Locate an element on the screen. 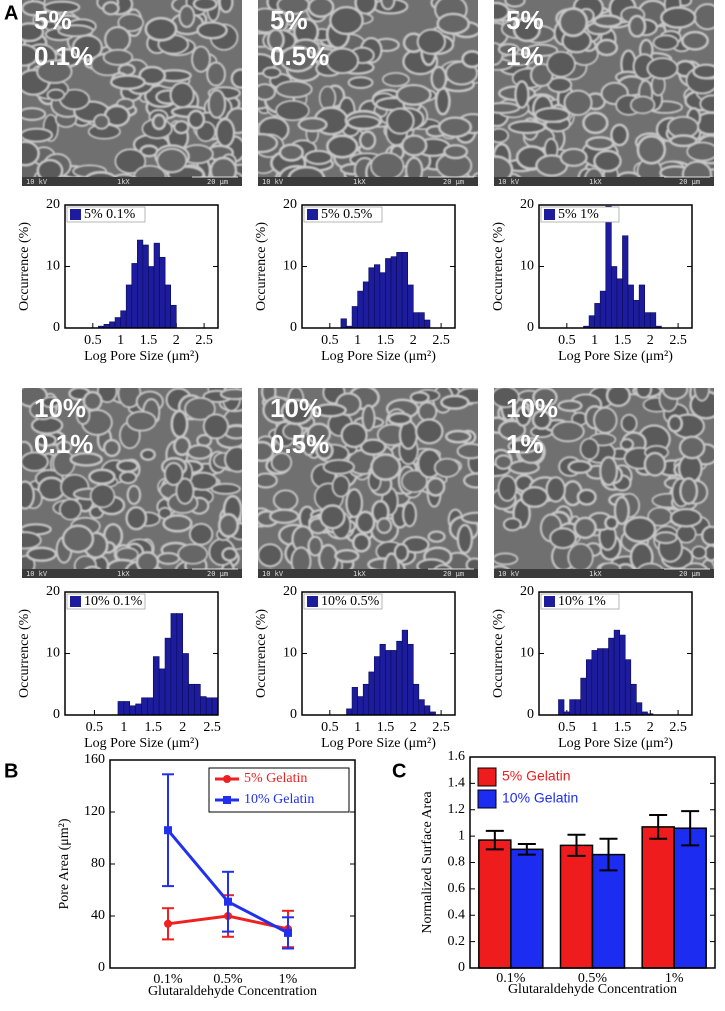 The width and height of the screenshot is (725, 1011). sem-image: 10% 0.1% 10 kV 1kX 20 μm is located at coordinates (132, 483).